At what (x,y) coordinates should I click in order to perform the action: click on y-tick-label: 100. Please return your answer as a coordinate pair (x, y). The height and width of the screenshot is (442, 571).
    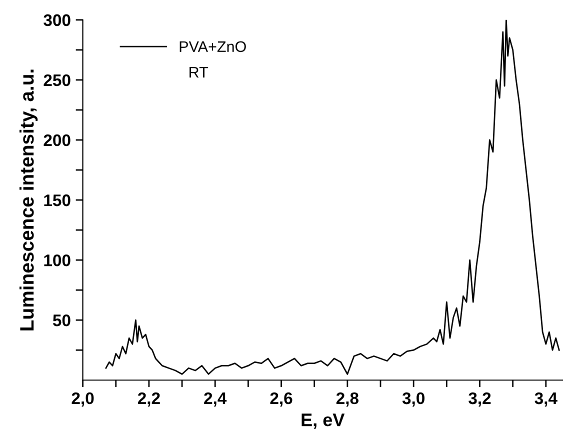
    Looking at the image, I should click on (57, 260).